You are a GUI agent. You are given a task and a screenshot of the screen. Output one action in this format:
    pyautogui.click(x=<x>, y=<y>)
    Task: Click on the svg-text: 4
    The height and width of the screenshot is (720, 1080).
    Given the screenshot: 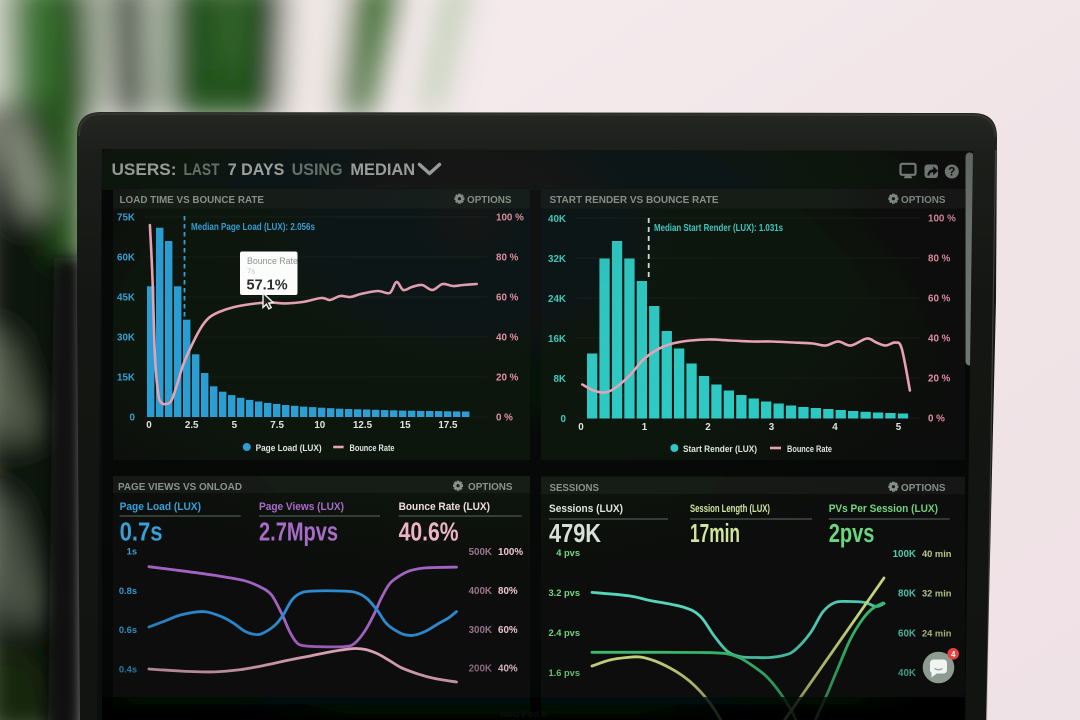 What is the action you would take?
    pyautogui.click(x=953, y=654)
    